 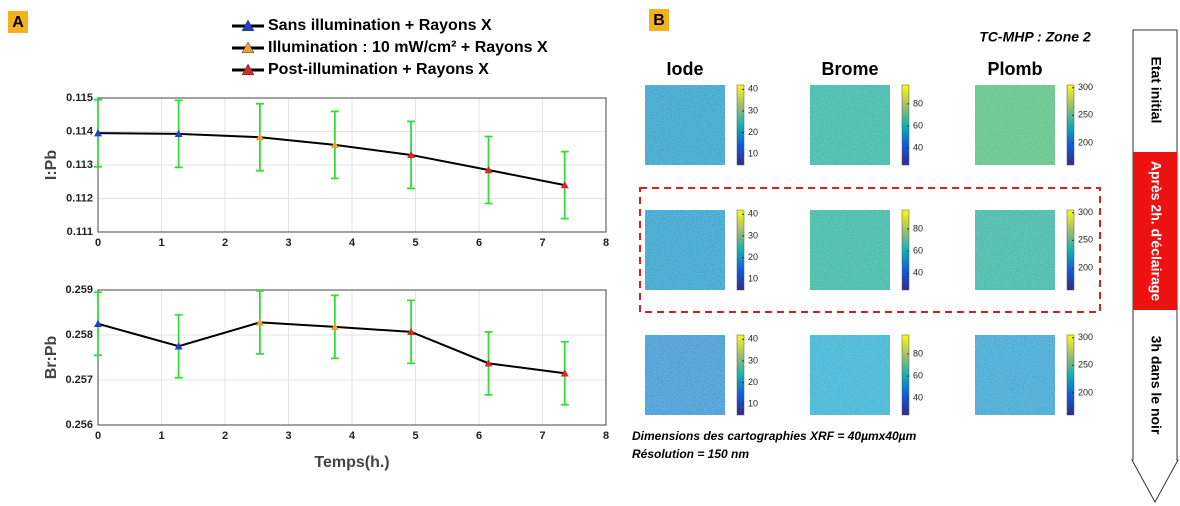 What do you see at coordinates (659, 20) in the screenshot?
I see `panel-label: B` at bounding box center [659, 20].